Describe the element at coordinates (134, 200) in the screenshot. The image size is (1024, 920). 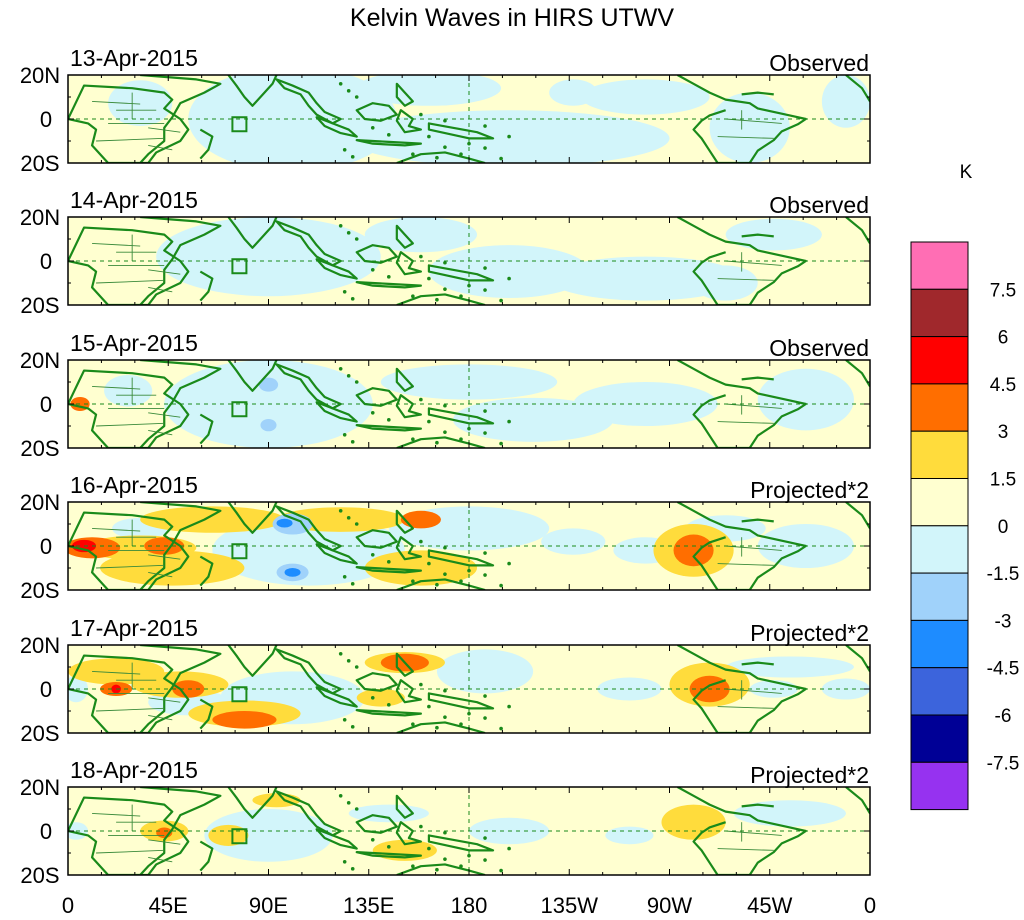
I see `panel-date: 14-Apr-2015` at that location.